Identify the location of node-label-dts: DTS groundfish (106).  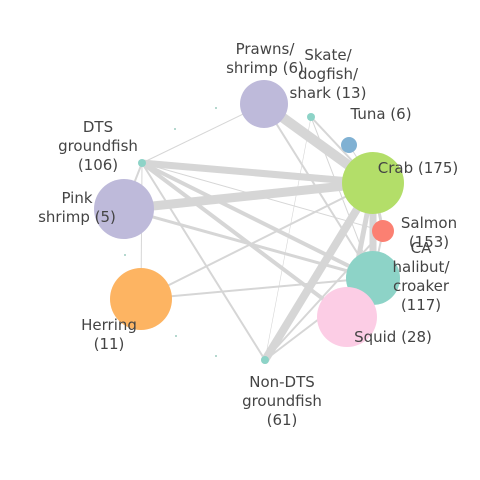
(98, 146).